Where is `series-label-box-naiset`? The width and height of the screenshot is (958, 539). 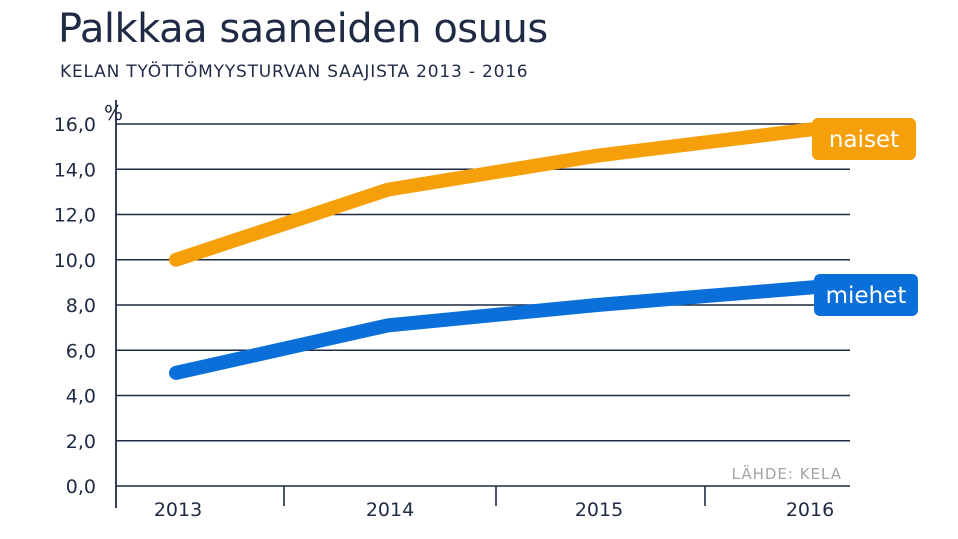
series-label-box-naiset is located at coordinates (864, 139).